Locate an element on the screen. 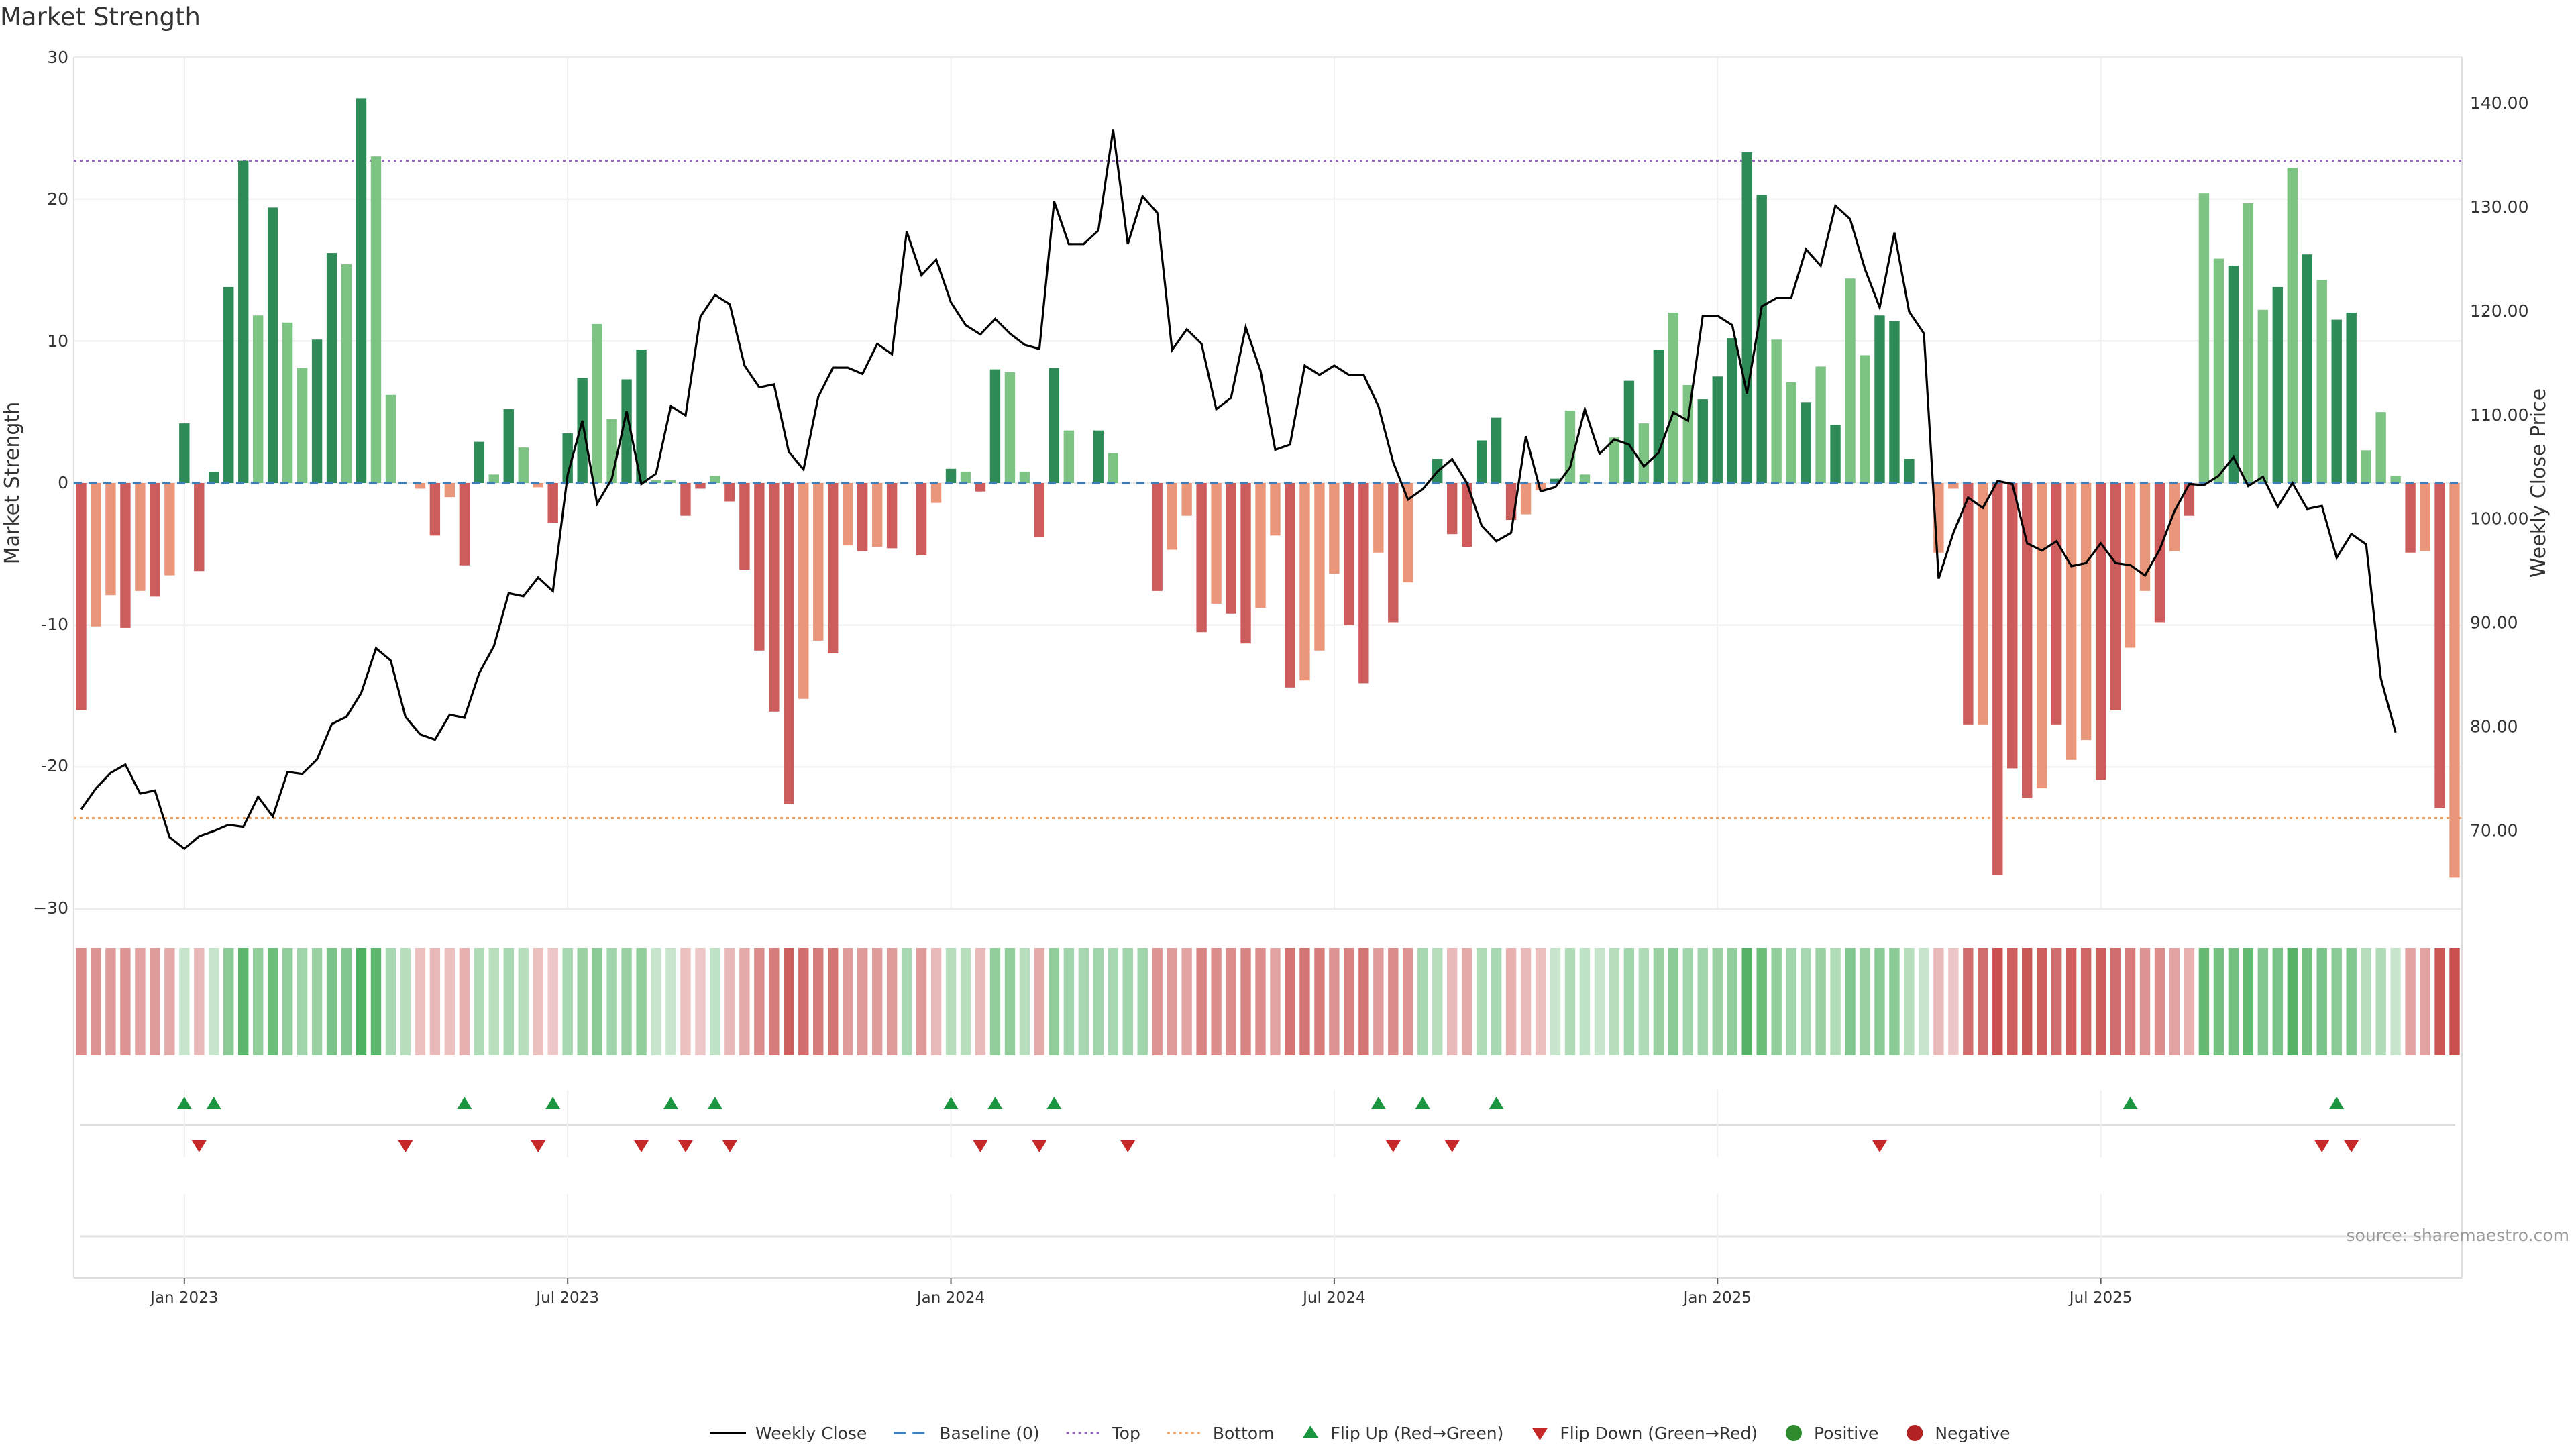 The image size is (2576, 1449). legend-item: Baseline (0) is located at coordinates (967, 1433).